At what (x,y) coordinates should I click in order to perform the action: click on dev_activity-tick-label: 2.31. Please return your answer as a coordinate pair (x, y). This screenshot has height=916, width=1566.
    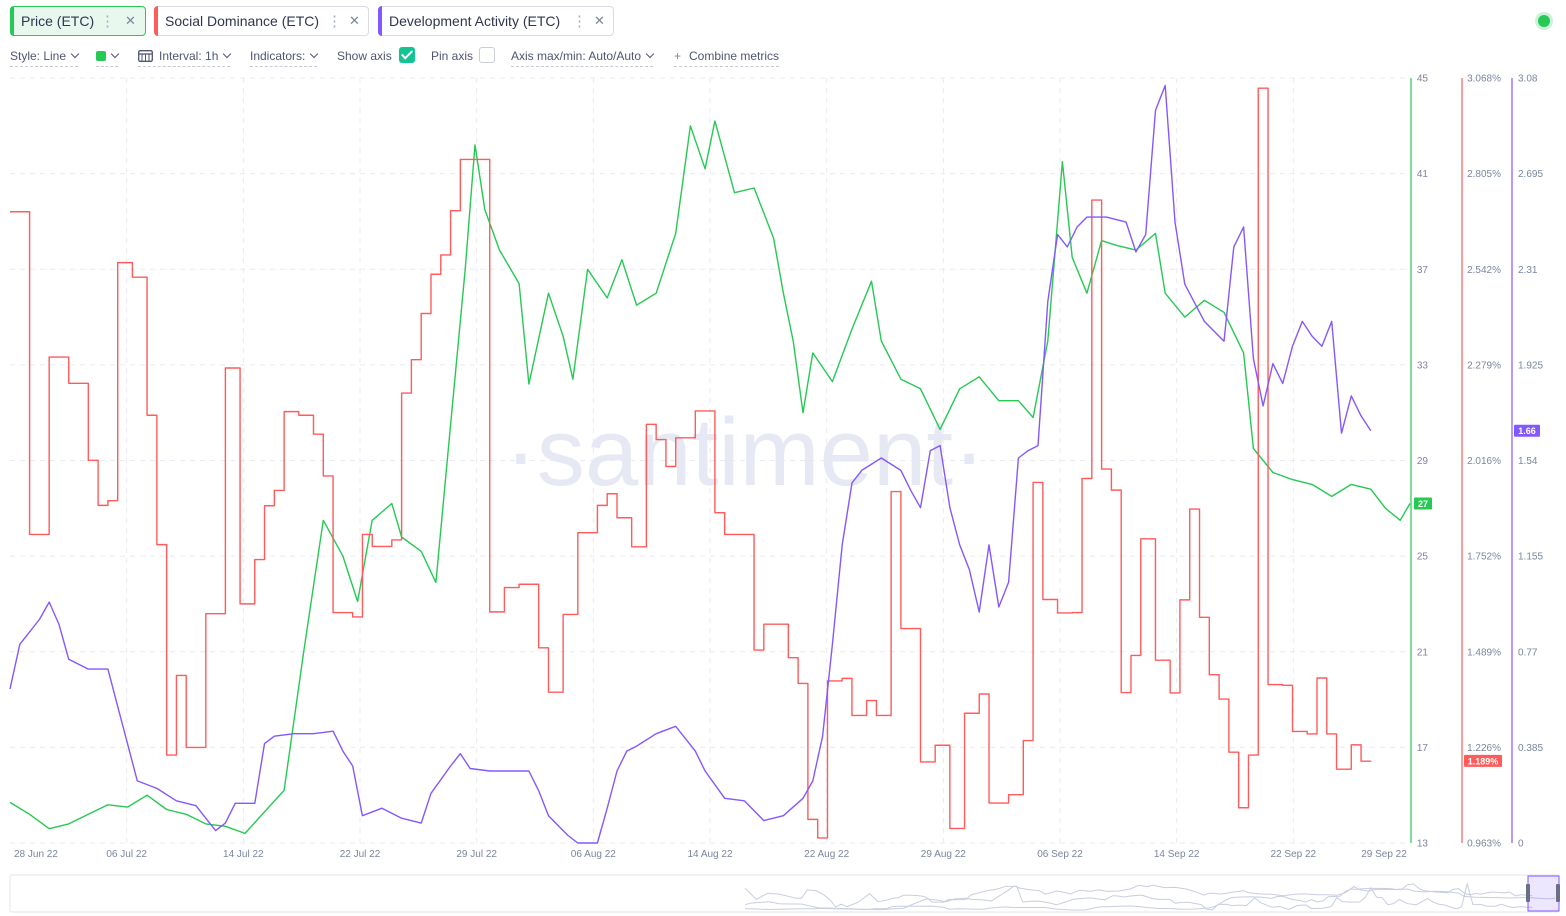
    Looking at the image, I should click on (1528, 270).